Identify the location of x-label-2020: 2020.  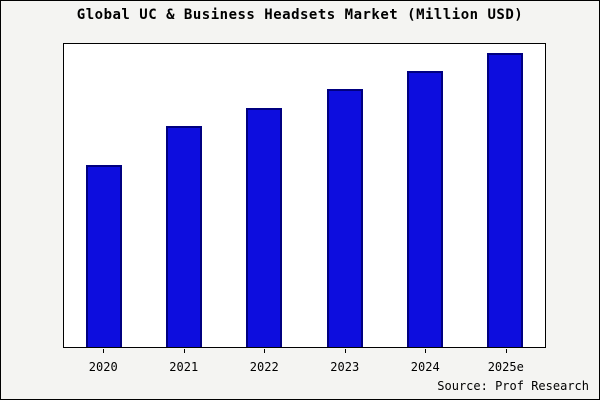
(103, 367).